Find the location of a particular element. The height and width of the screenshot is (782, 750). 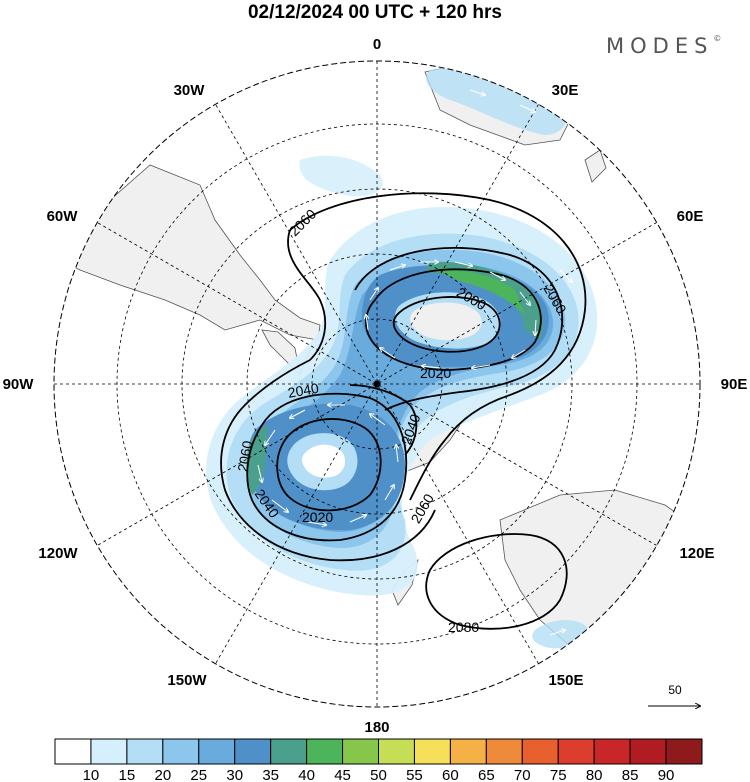

lon-label-30w: 30W is located at coordinates (190, 90).